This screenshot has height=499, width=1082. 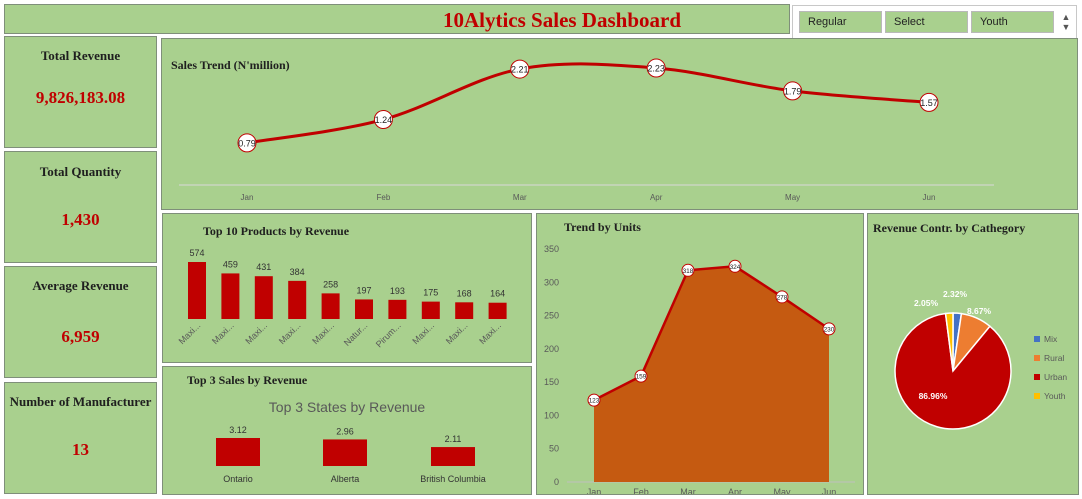 What do you see at coordinates (80, 401) in the screenshot?
I see `kpi-label: Number of Manufacturer` at bounding box center [80, 401].